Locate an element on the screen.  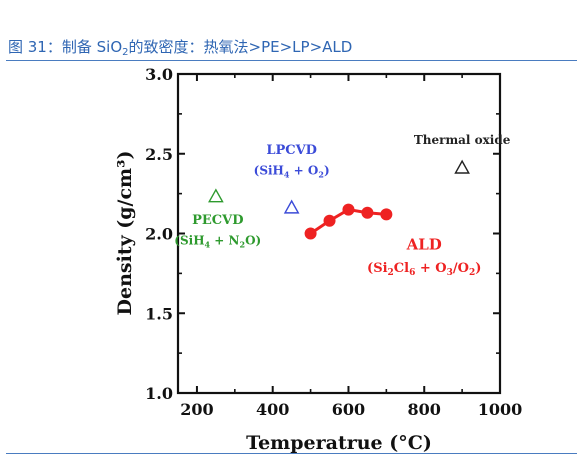
x-tick-label: 600 is located at coordinates (348, 409).